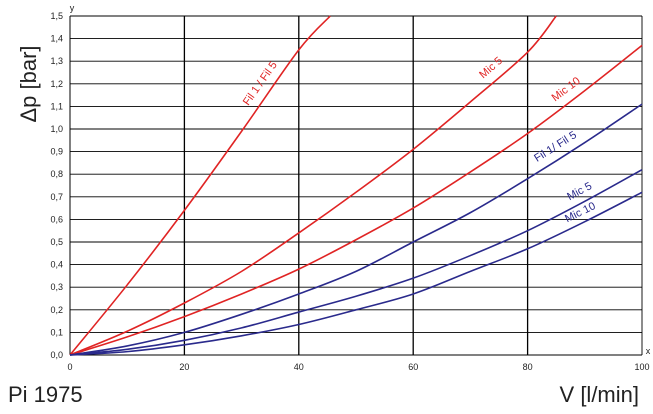  Describe the element at coordinates (56, 332) in the screenshot. I see `y-tick-label: 0,1` at that location.